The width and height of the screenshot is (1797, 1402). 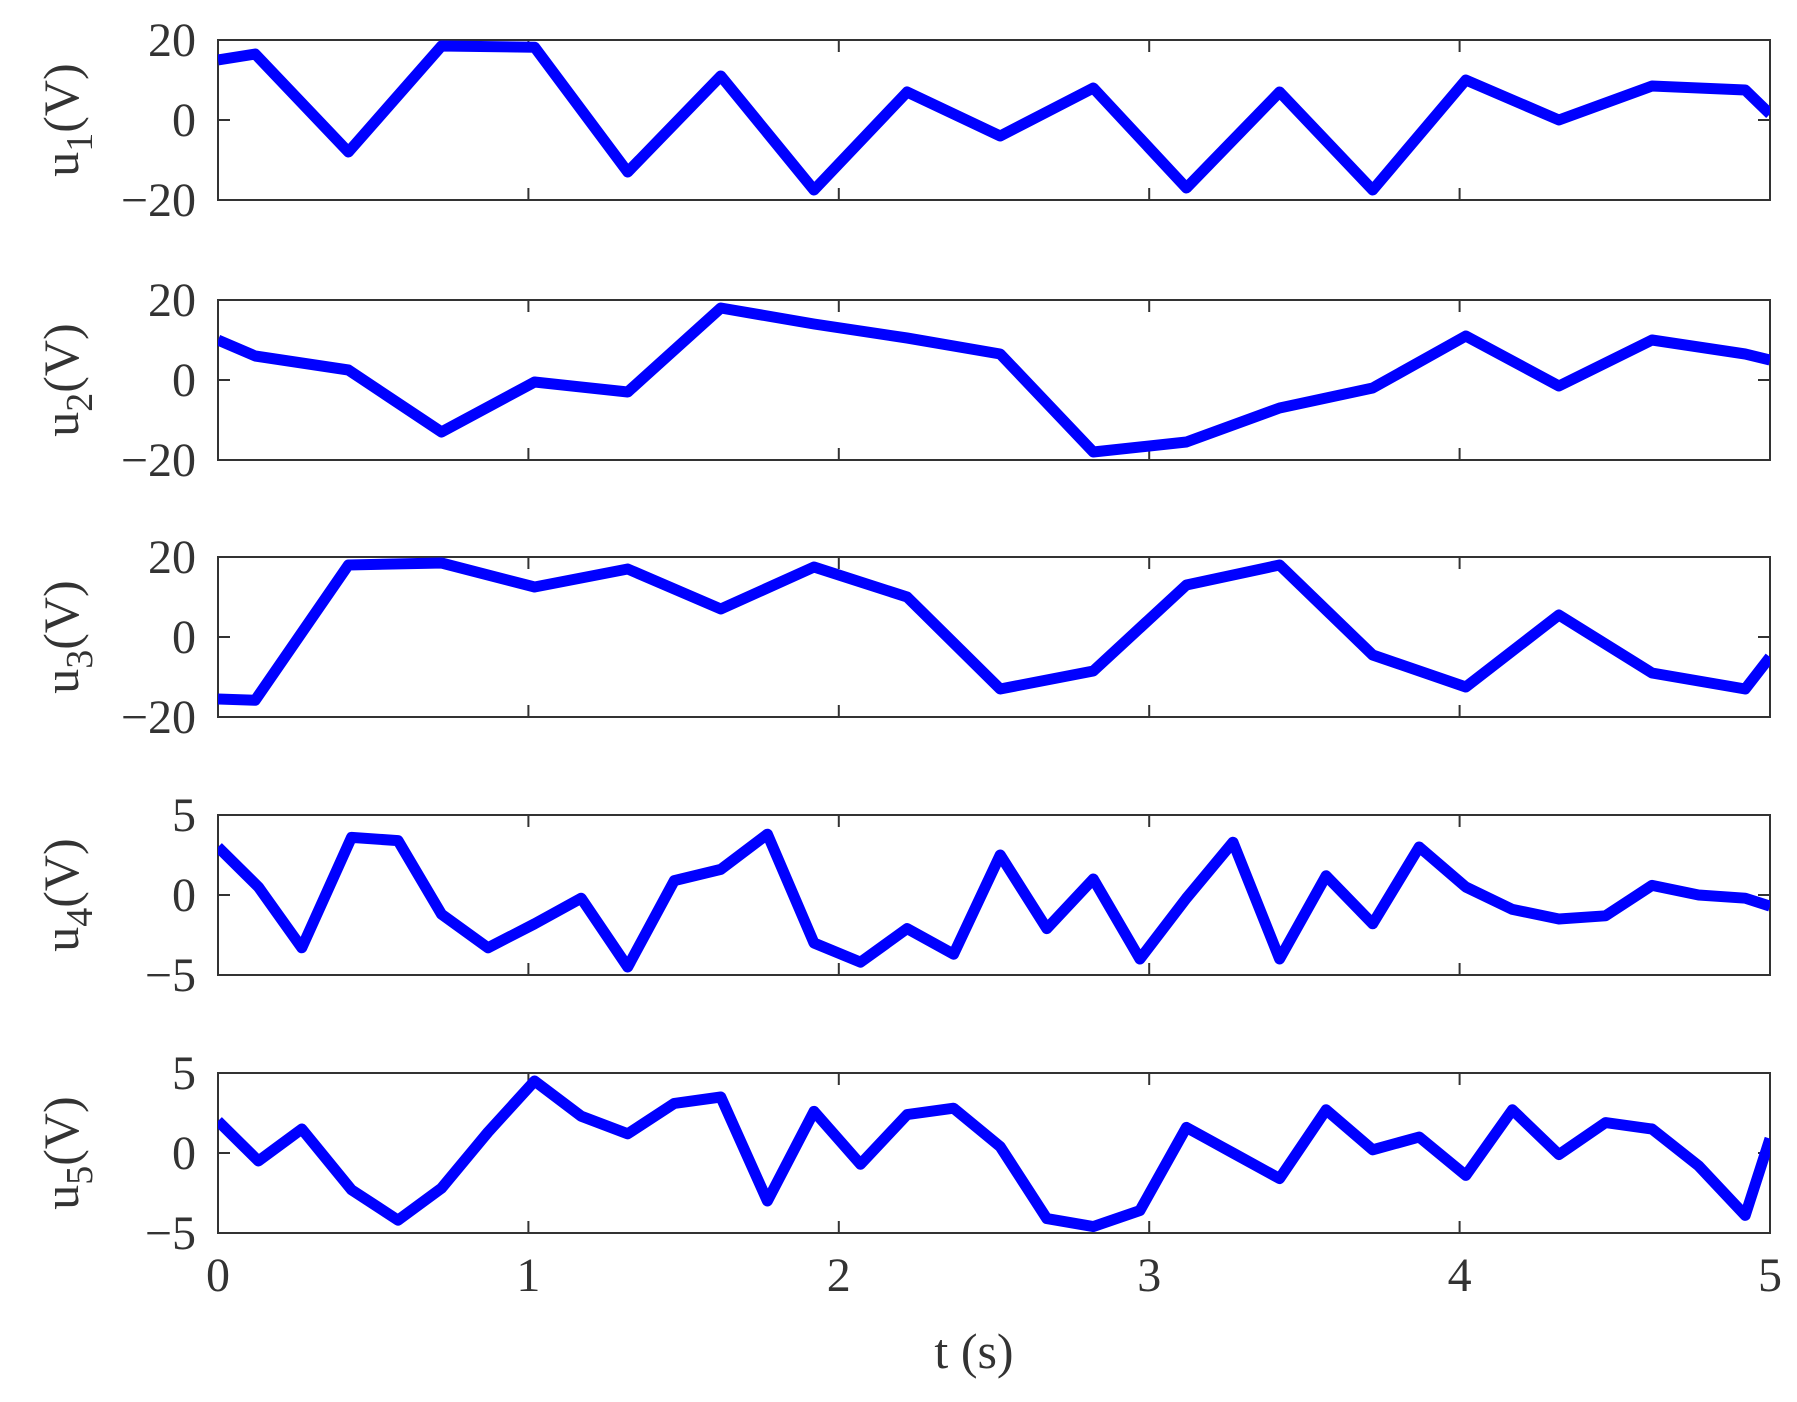 I want to click on x-tick-label: 0, so click(x=218, y=1275).